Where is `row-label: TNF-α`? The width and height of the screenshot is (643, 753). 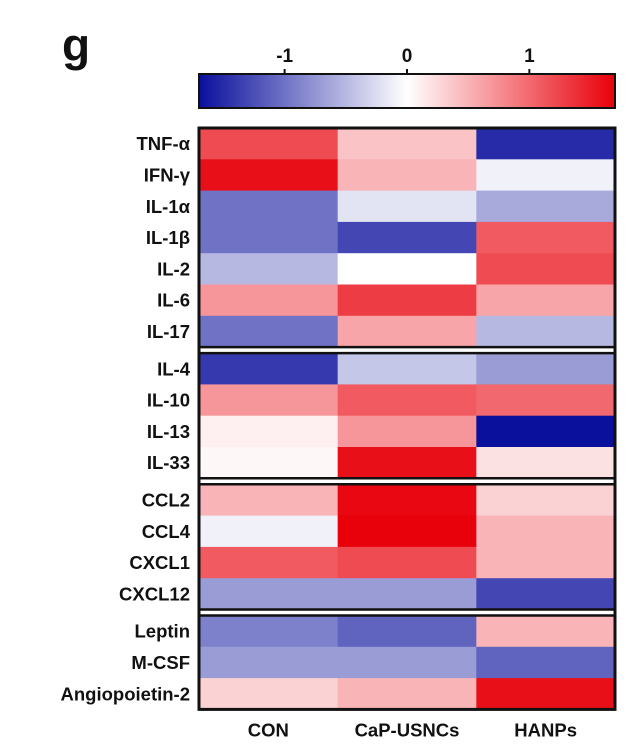 row-label: TNF-α is located at coordinates (164, 143).